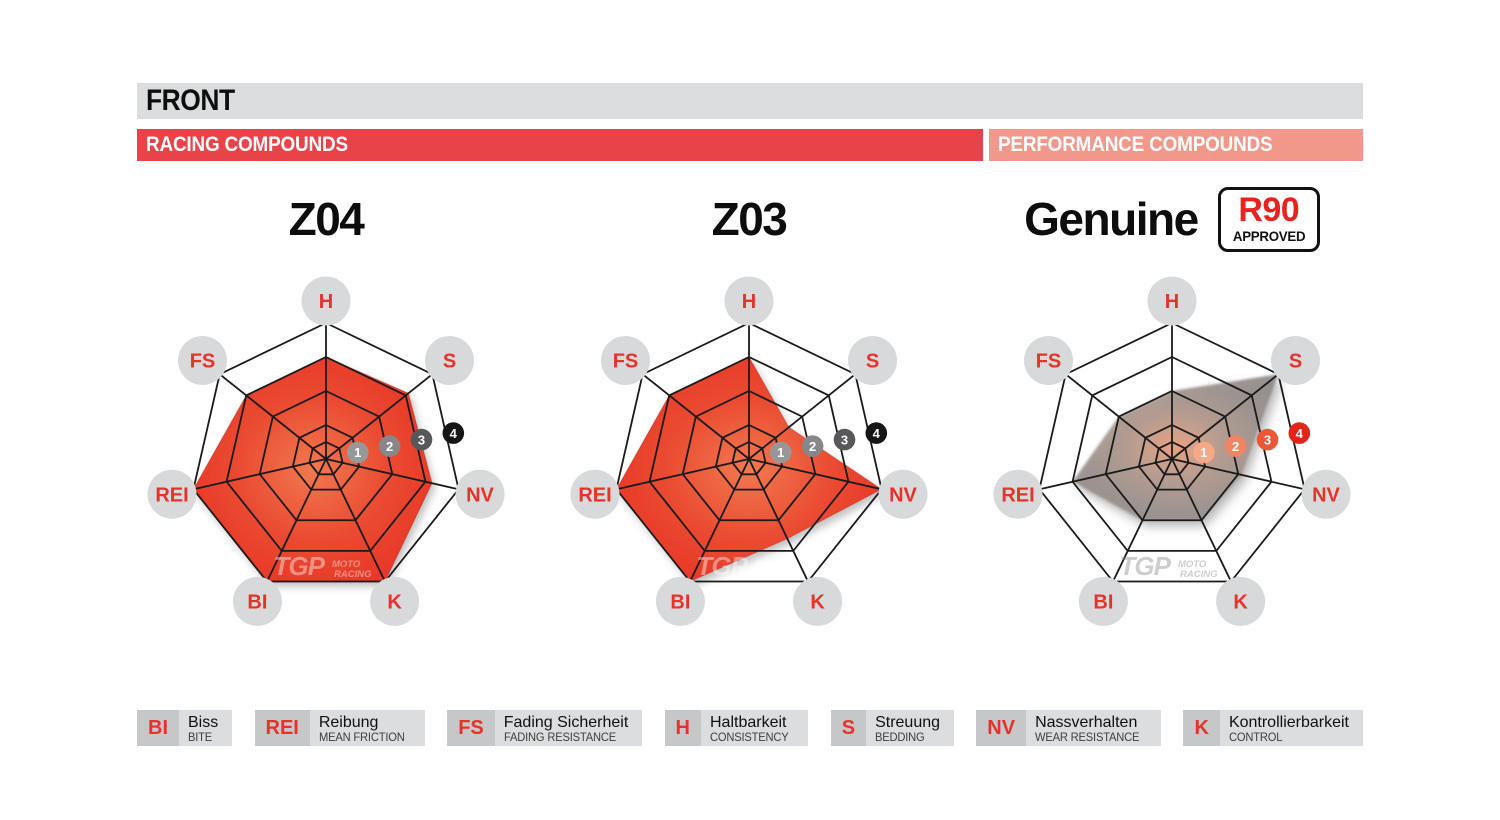 The image size is (1500, 820). I want to click on legend-term-en: CONSISTENCY, so click(749, 737).